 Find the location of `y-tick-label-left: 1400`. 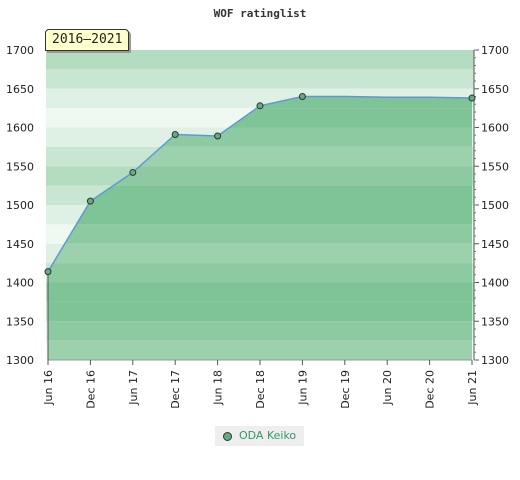

y-tick-label-left: 1400 is located at coordinates (20, 283).